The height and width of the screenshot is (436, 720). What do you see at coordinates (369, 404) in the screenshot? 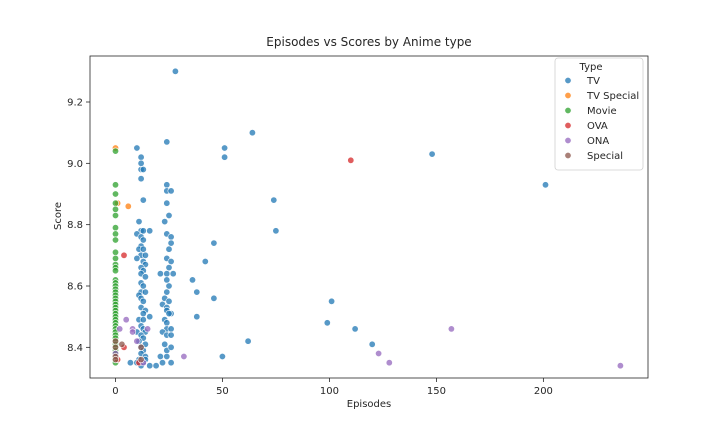
I see `x-axis-label: Episodes` at bounding box center [369, 404].